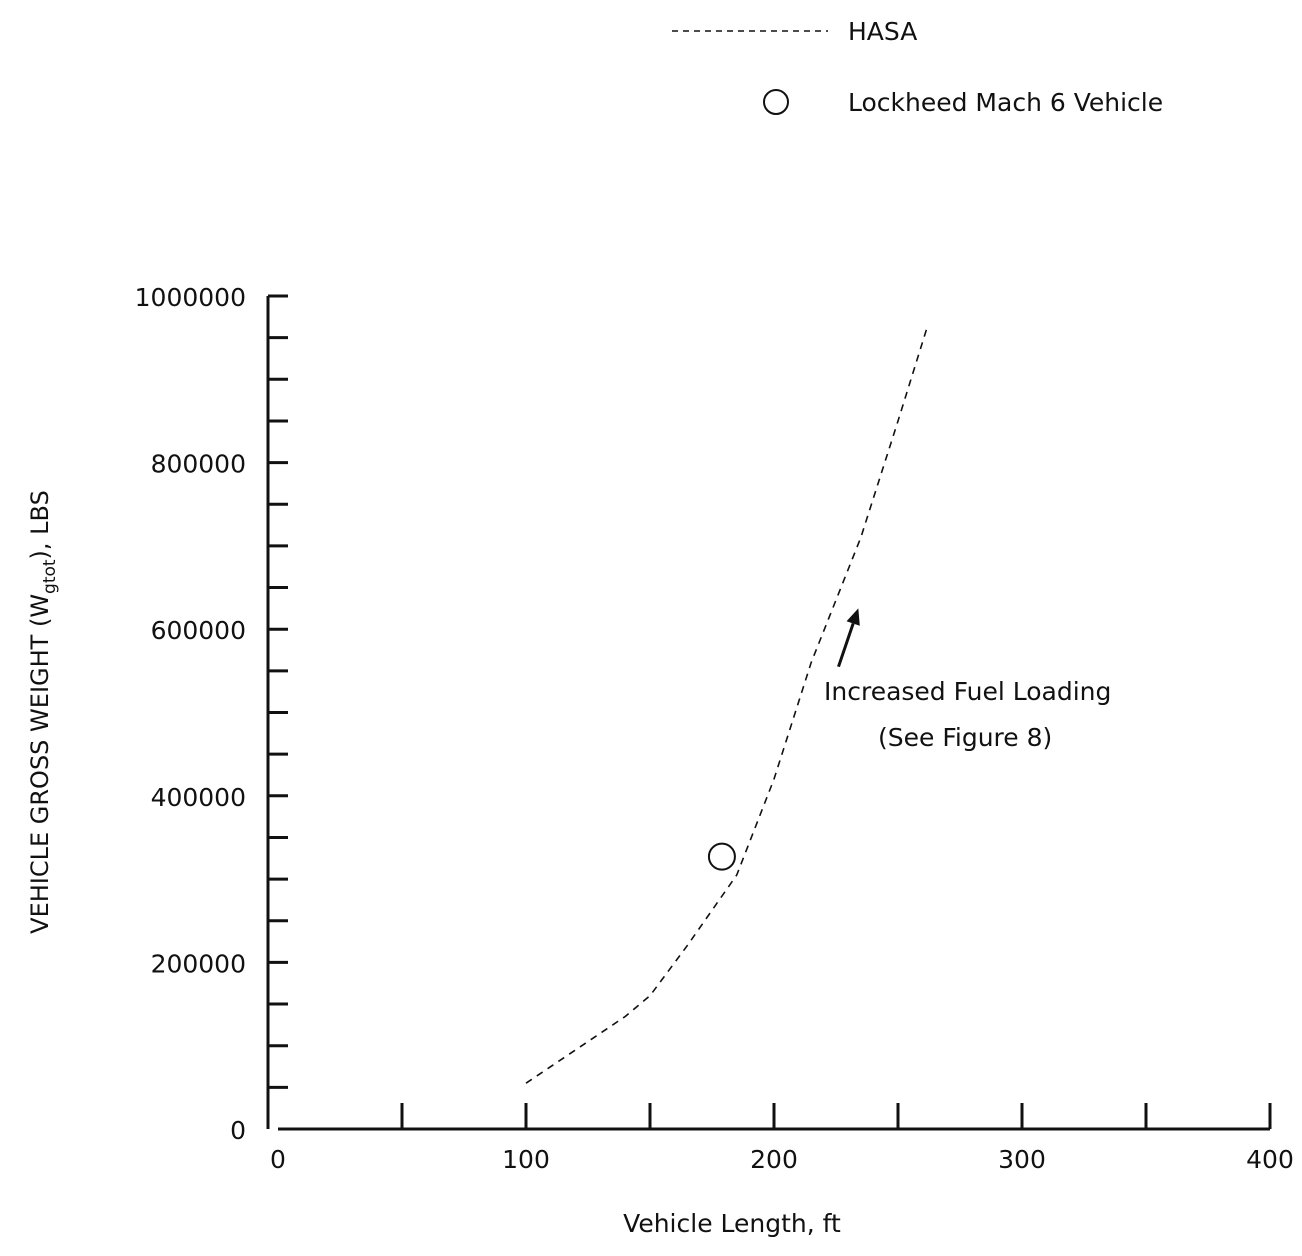  Describe the element at coordinates (967, 691) in the screenshot. I see `annotation-line-1: Increased Fuel Loading` at that location.